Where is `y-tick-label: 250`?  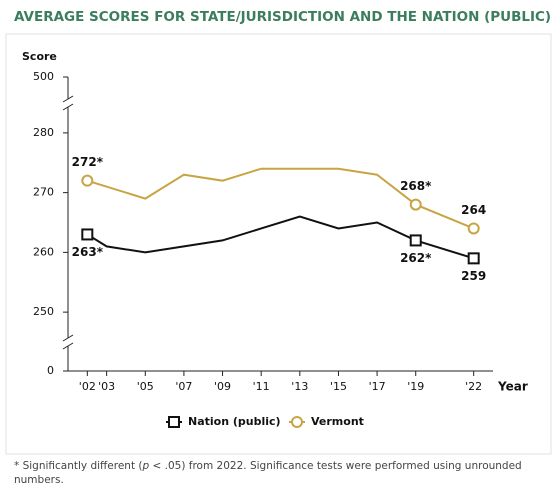 y-tick-label: 250 is located at coordinates (43, 311).